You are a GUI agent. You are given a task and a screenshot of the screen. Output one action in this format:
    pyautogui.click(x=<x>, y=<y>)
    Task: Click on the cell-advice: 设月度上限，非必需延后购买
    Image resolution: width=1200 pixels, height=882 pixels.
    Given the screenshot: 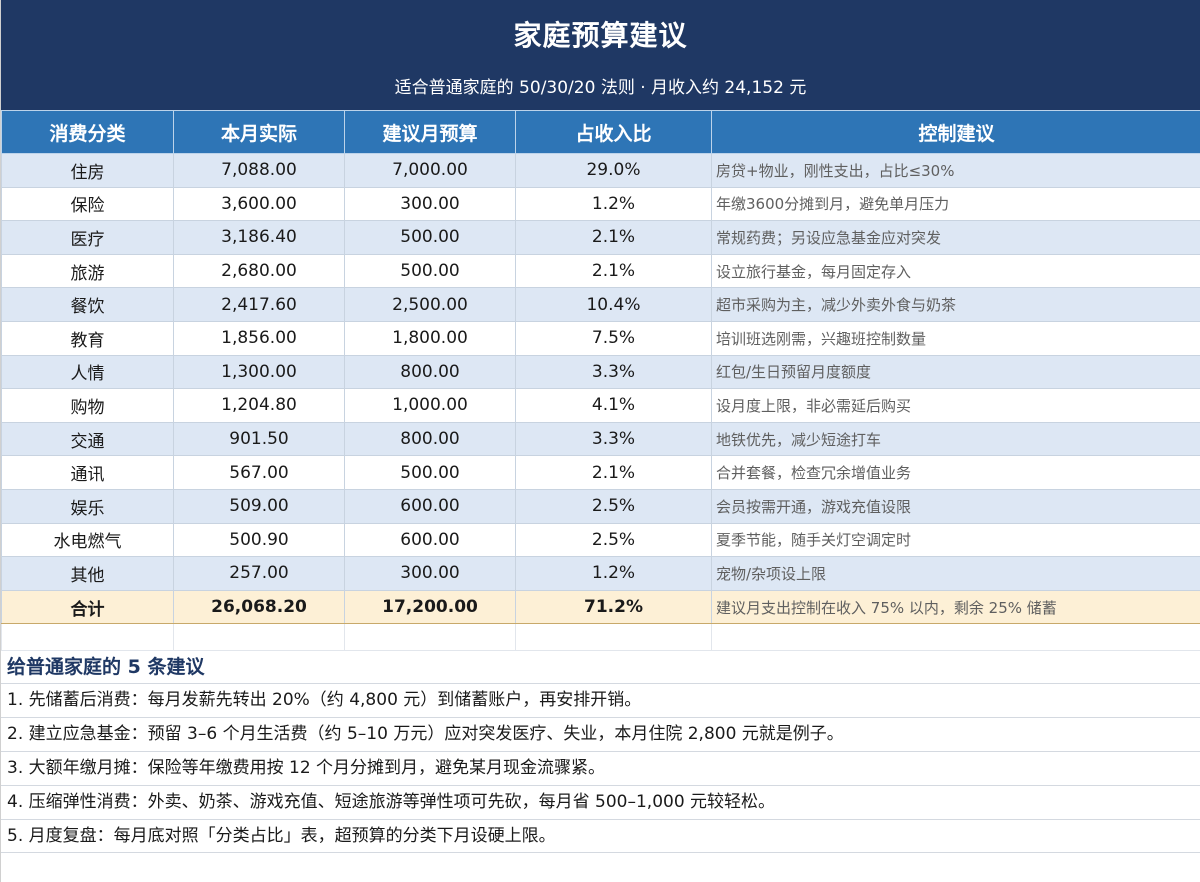 What is the action you would take?
    pyautogui.click(x=955, y=405)
    